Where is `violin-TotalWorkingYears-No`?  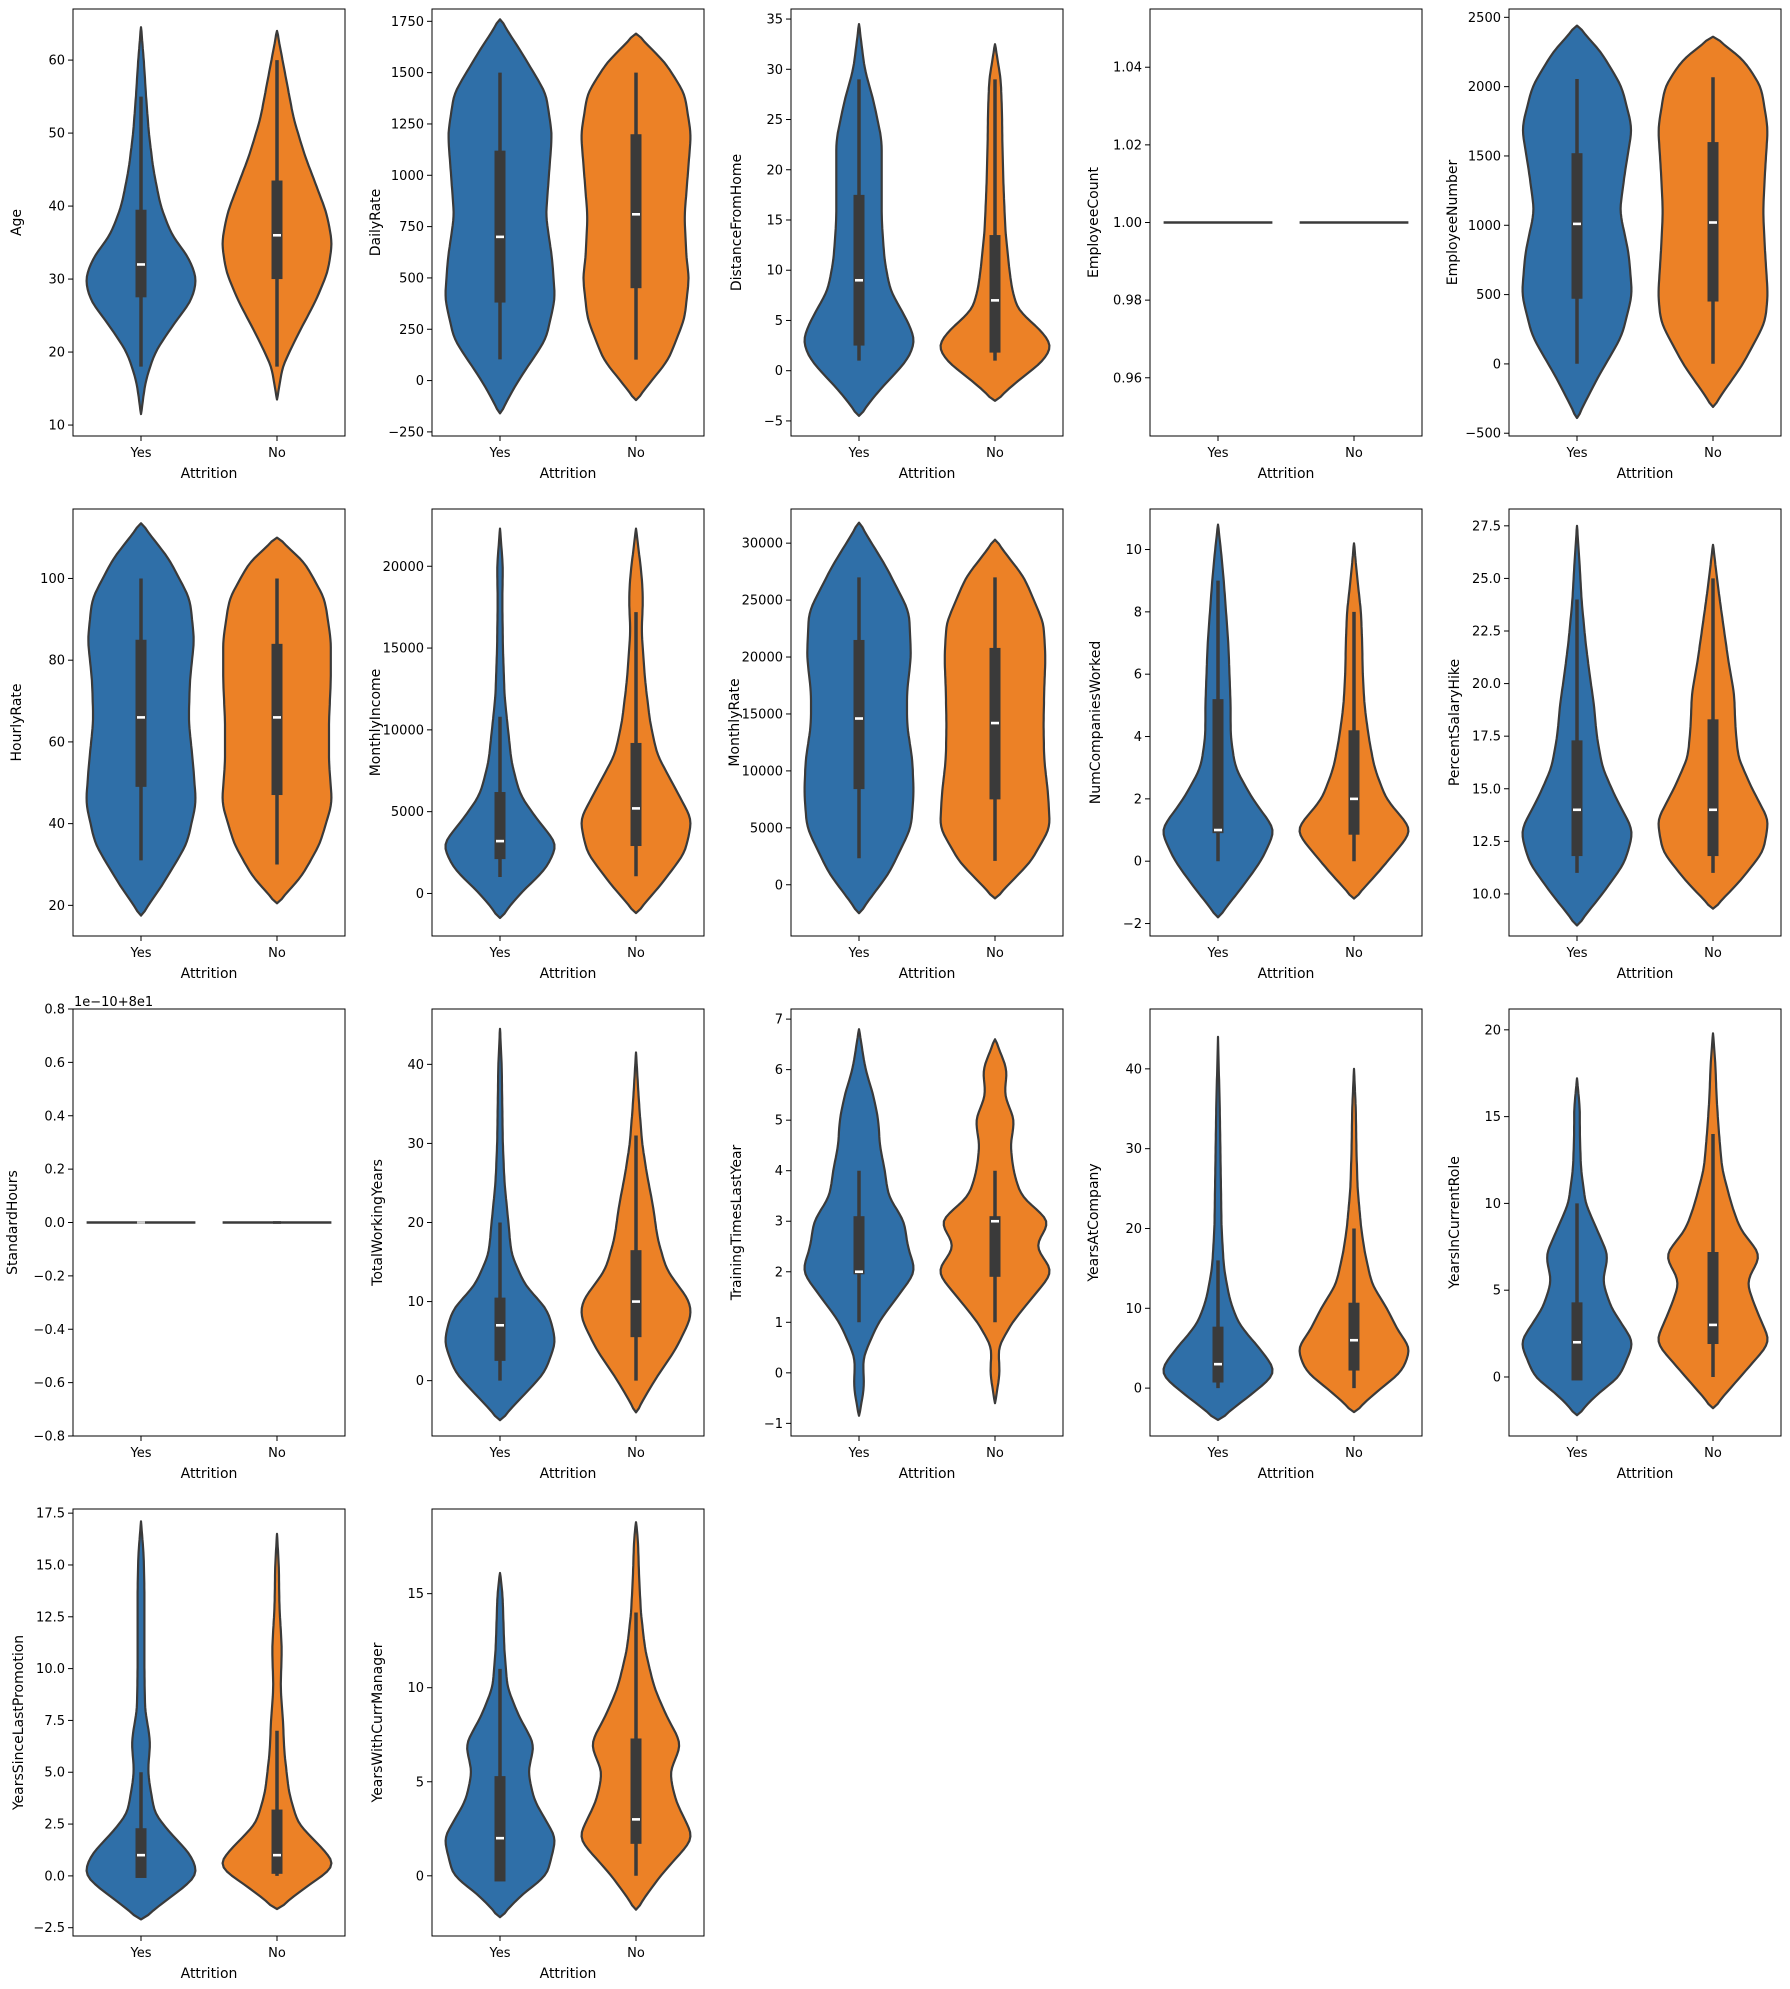
violin-TotalWorkingYears-No is located at coordinates (636, 1232).